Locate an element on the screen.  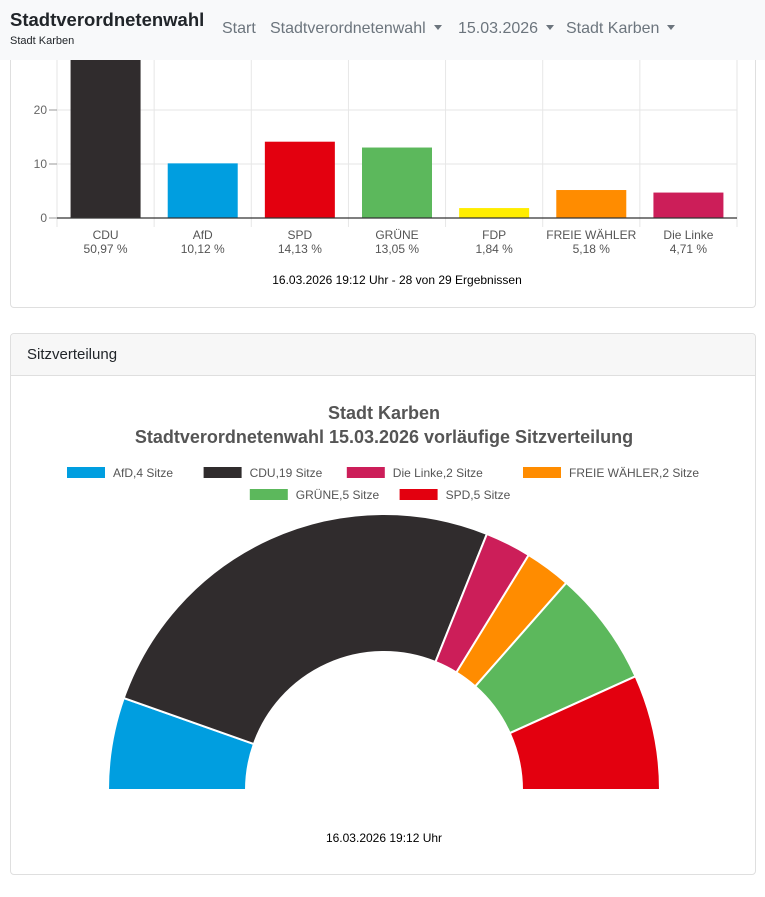
legend-item: FREIE WÄHLER,2 Sitze is located at coordinates (611, 473).